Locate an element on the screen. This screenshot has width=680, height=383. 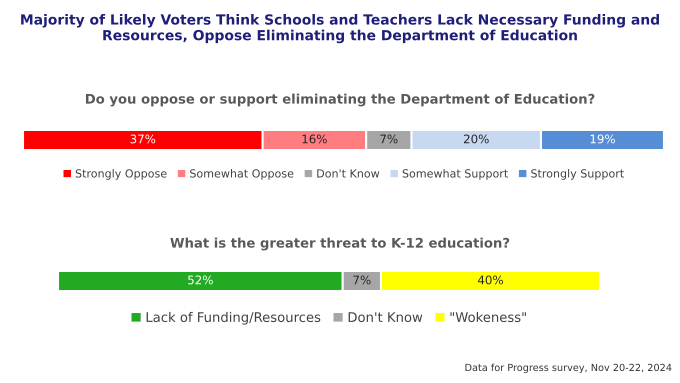
data-label: 16% is located at coordinates (314, 139).